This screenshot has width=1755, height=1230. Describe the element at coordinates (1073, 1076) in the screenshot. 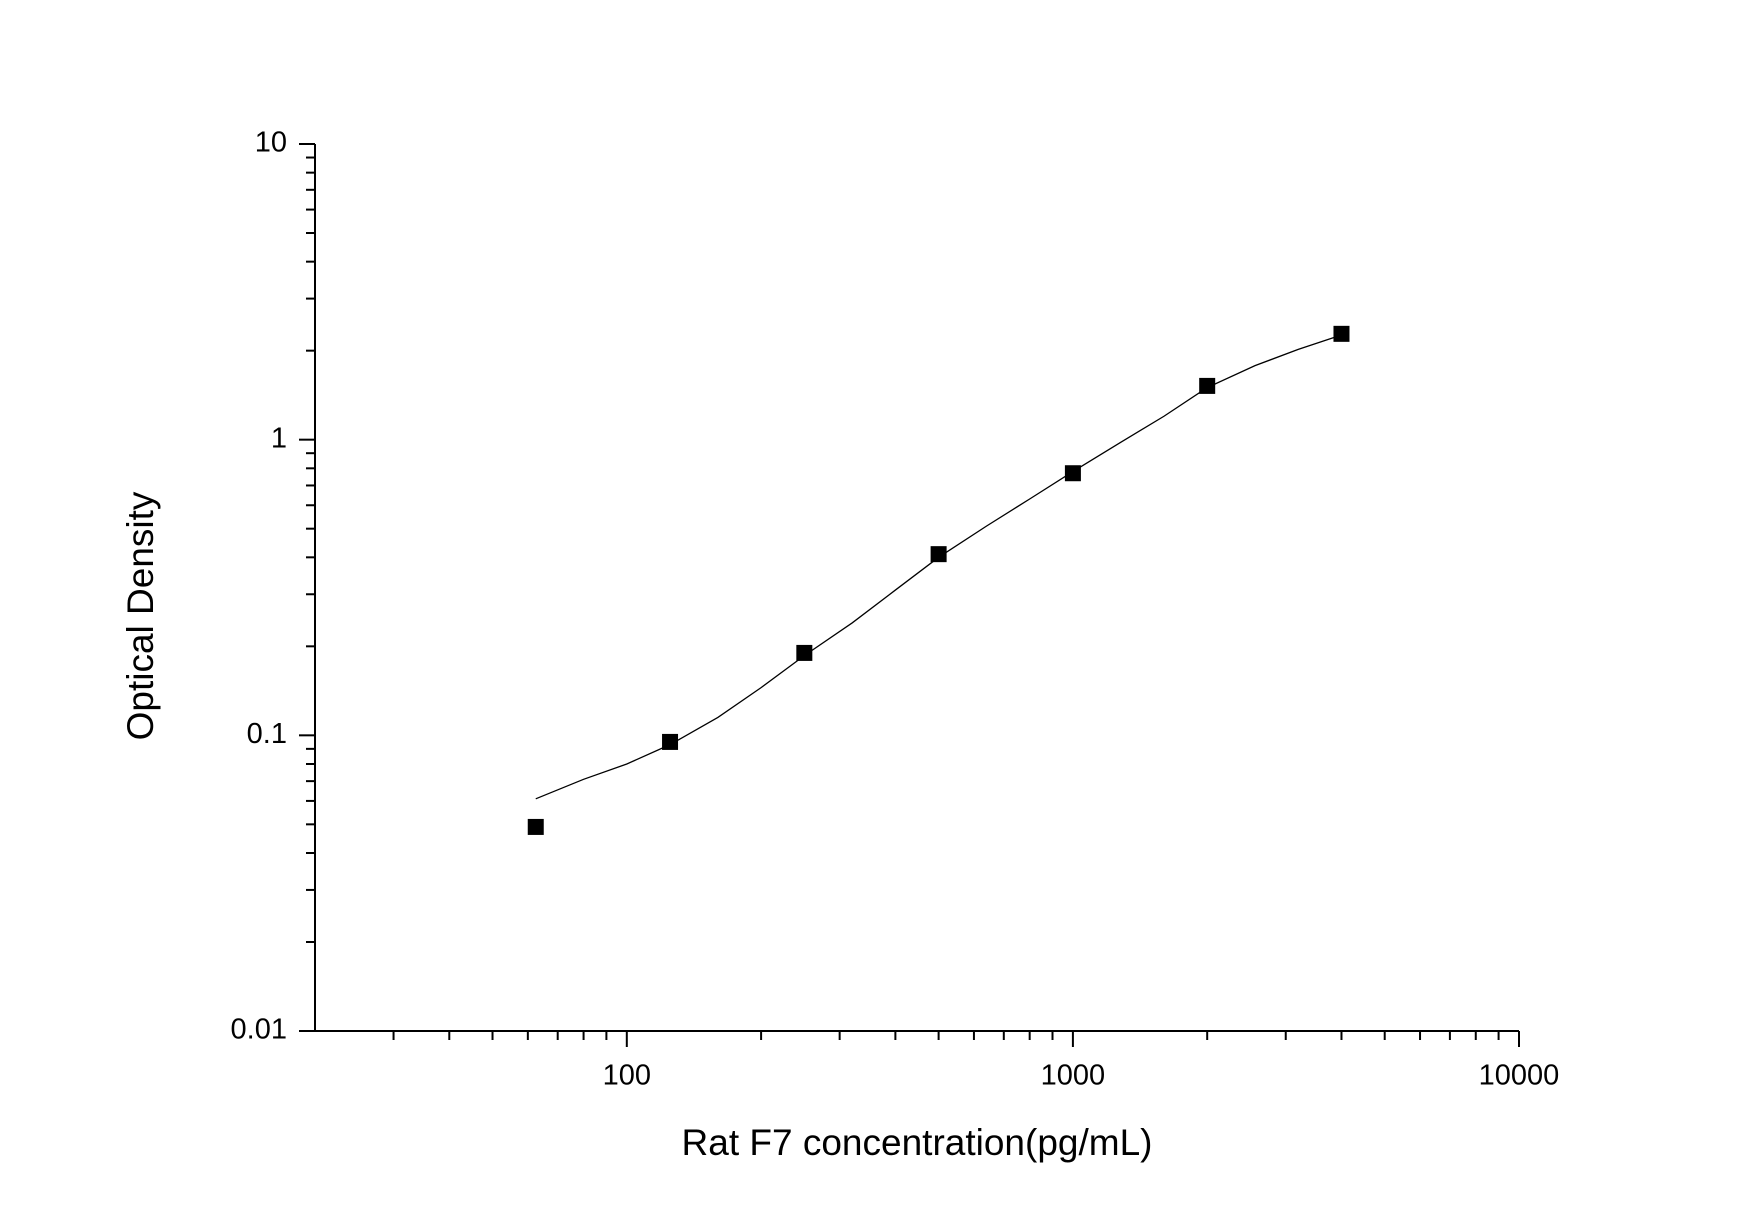

I see `x-tick-label: 1000` at that location.